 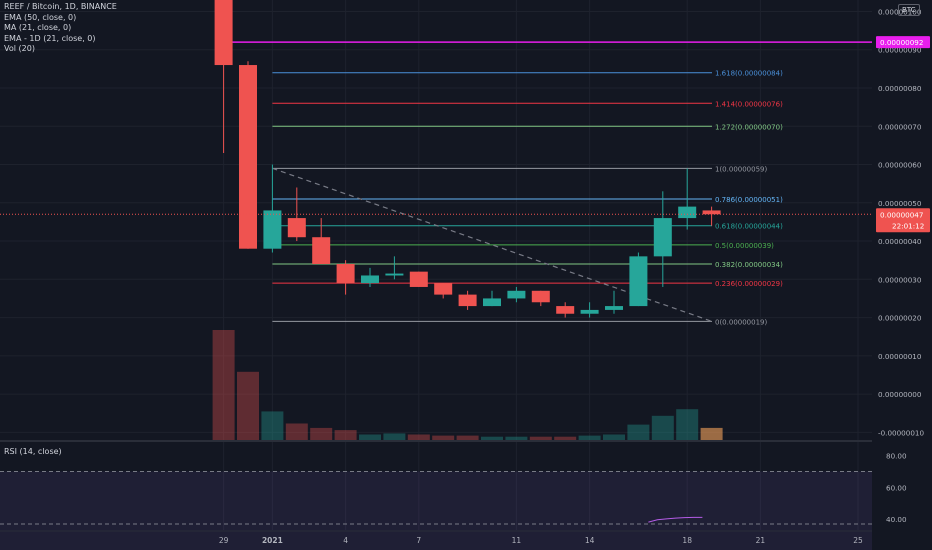 What do you see at coordinates (345, 540) in the screenshot?
I see `time-tick-label: 4` at bounding box center [345, 540].